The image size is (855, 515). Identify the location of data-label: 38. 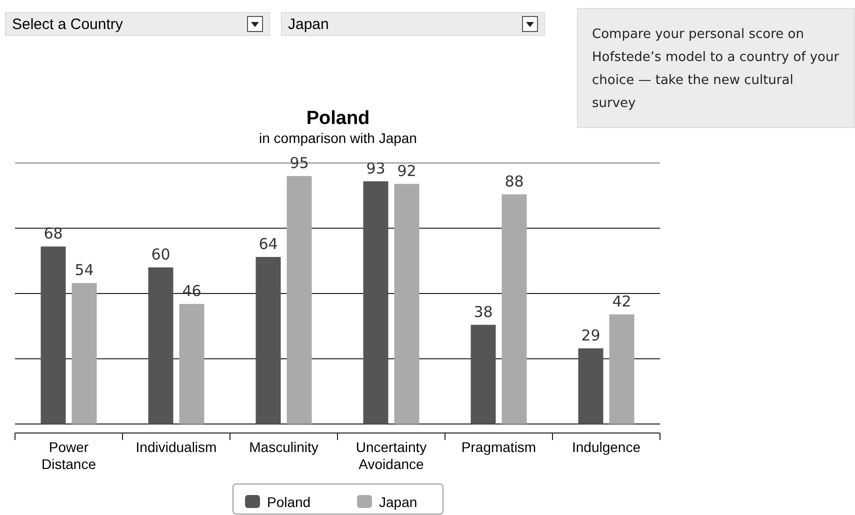
(483, 311).